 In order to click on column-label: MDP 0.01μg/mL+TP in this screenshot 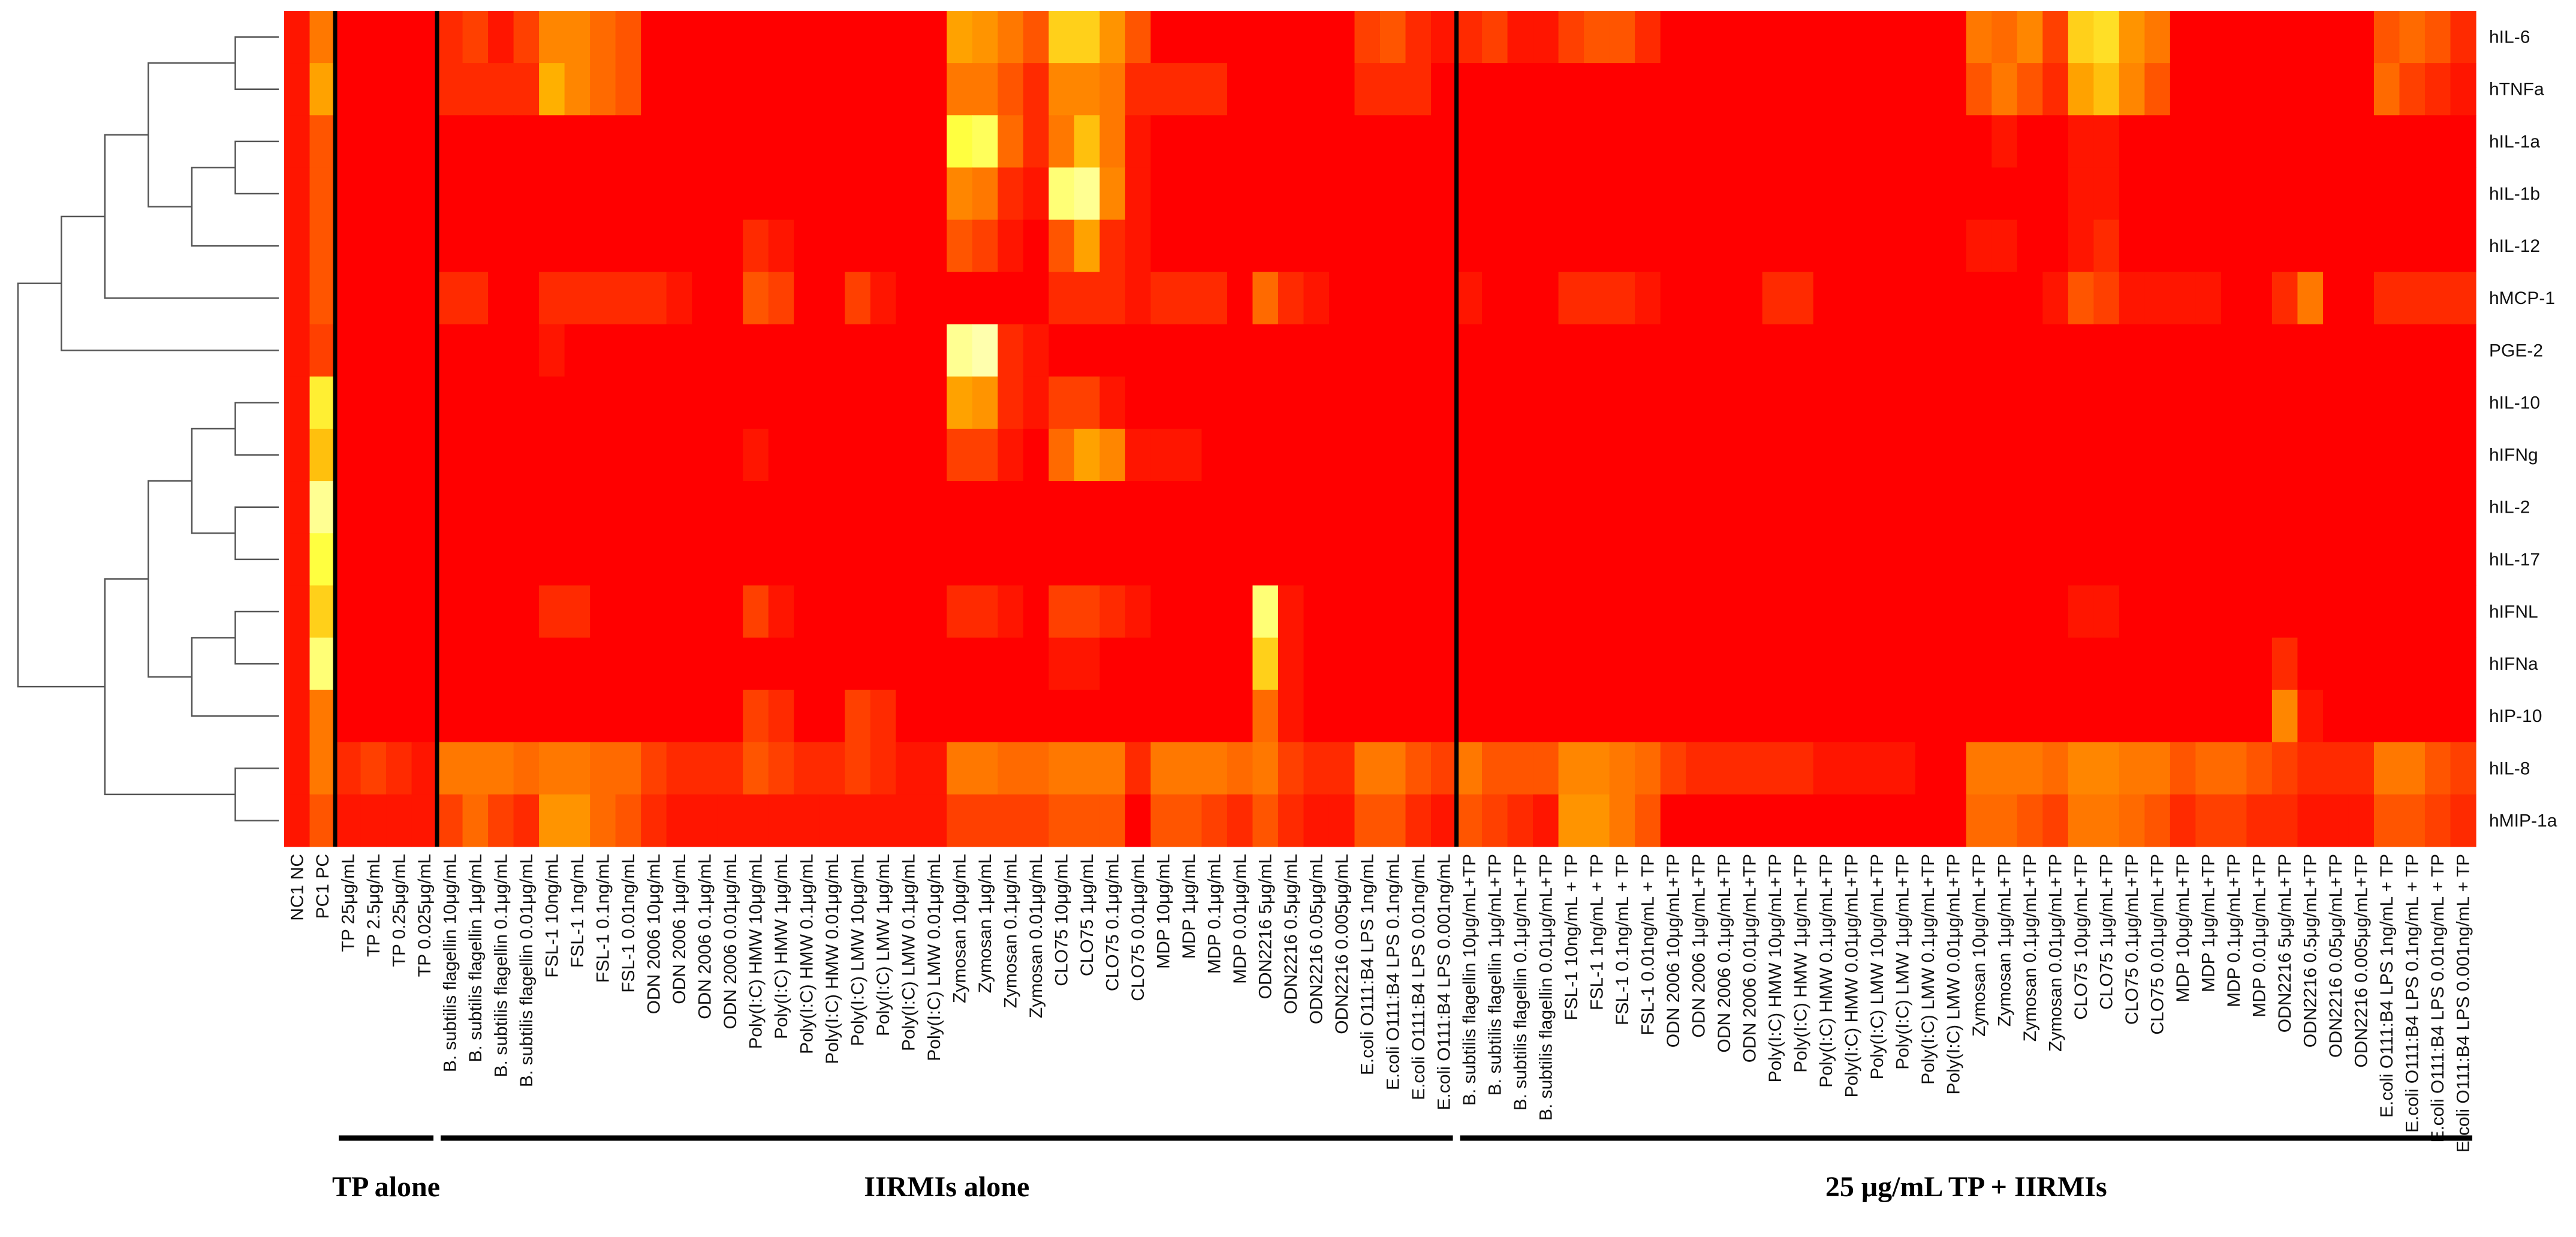, I will do `click(2260, 936)`.